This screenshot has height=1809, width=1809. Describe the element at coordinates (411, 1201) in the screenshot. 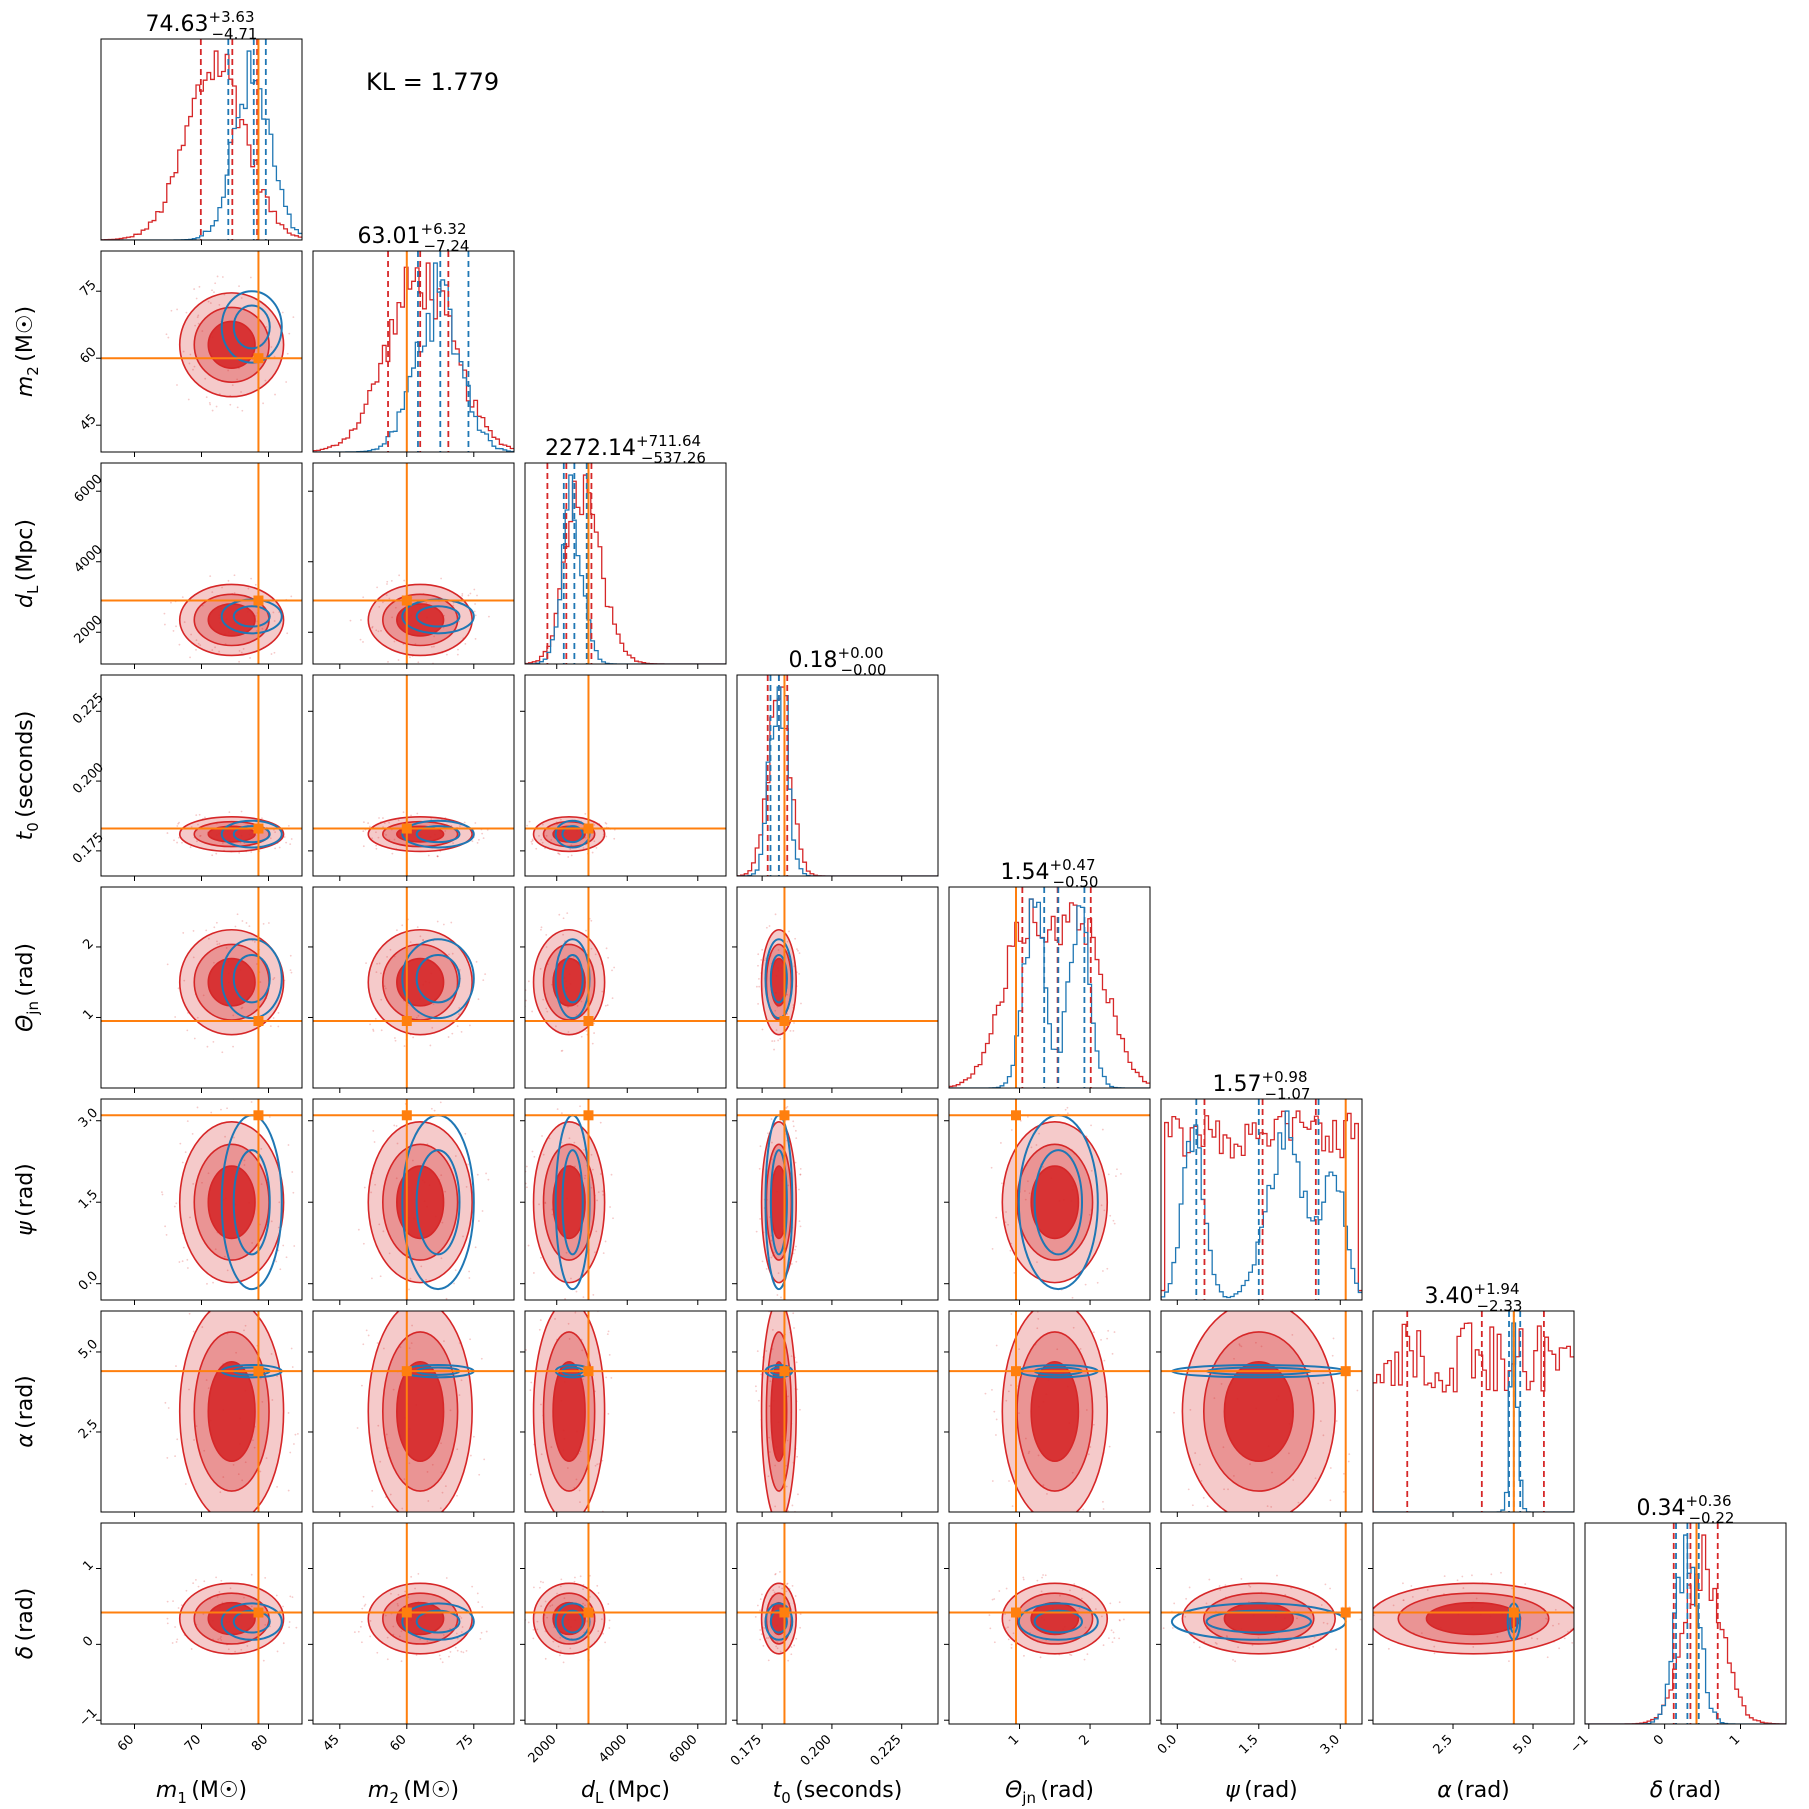

I see `panel-psi-m2` at that location.